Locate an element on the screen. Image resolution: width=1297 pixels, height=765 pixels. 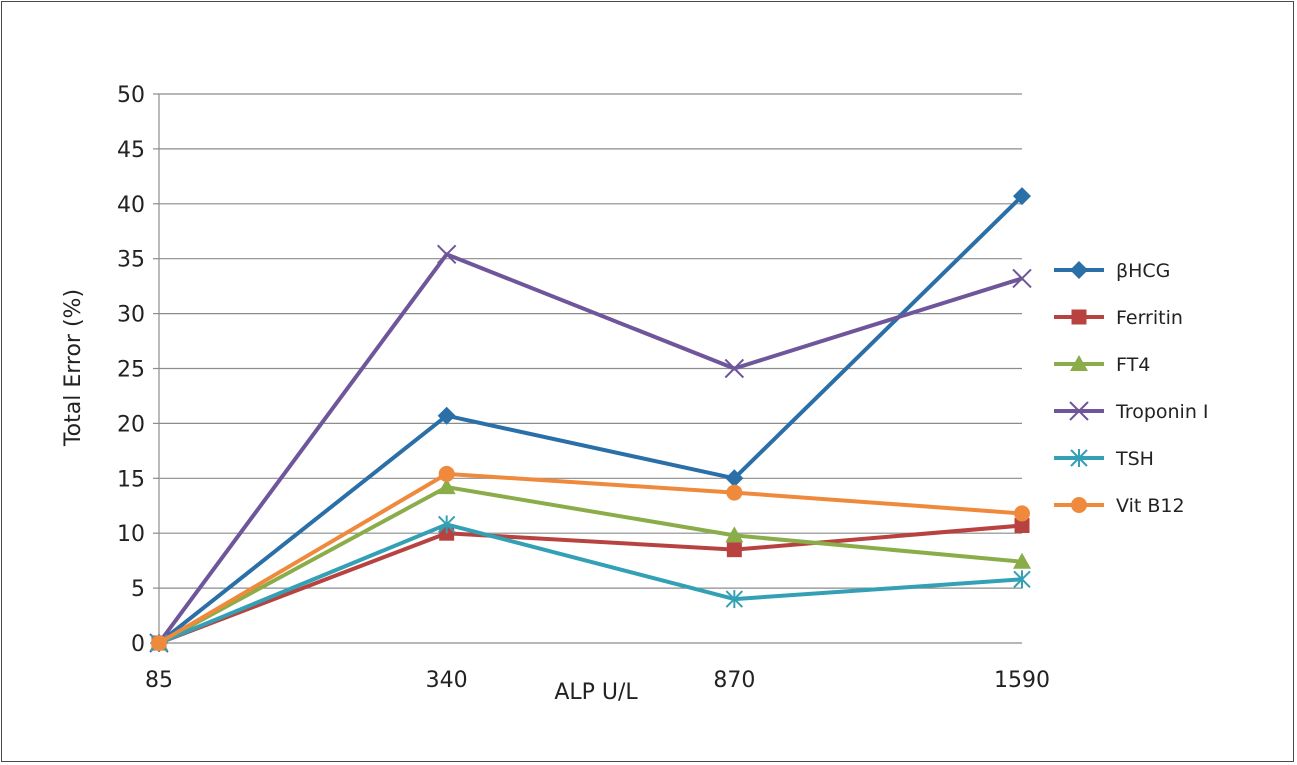
y-tick-label: 0 is located at coordinates (138, 644).